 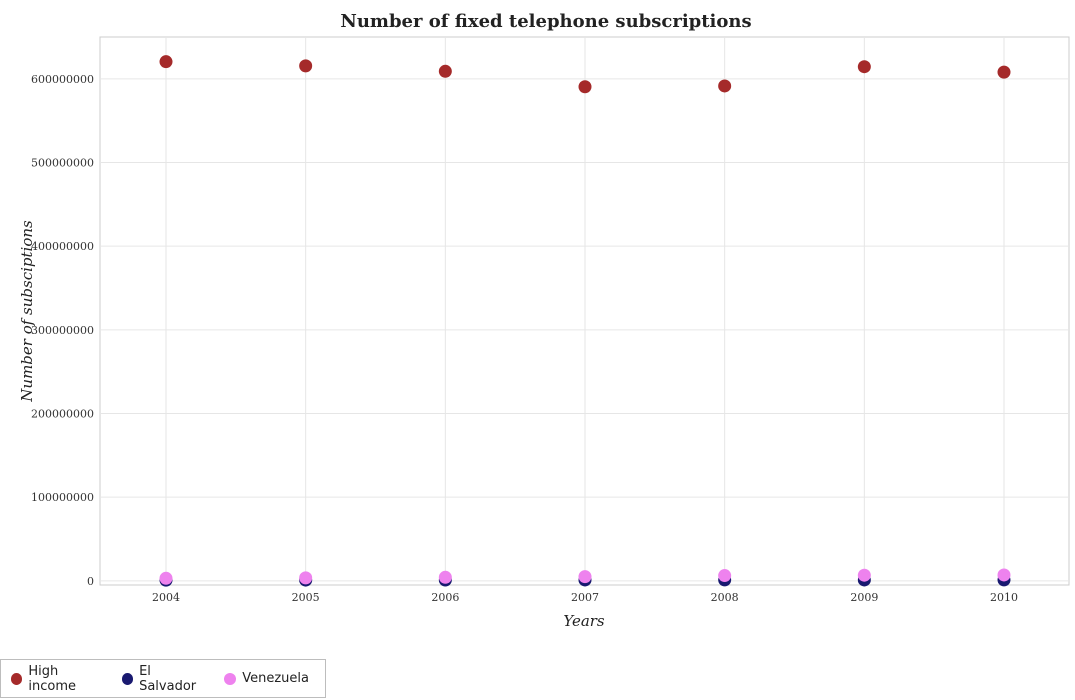 What do you see at coordinates (166, 62) in the screenshot?
I see `point-high-income-2004` at bounding box center [166, 62].